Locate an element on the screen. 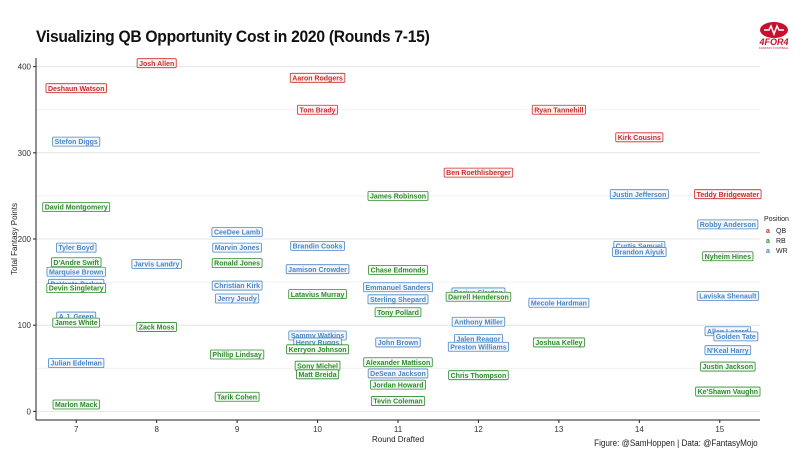  x-tick-label: 8 is located at coordinates (156, 429).